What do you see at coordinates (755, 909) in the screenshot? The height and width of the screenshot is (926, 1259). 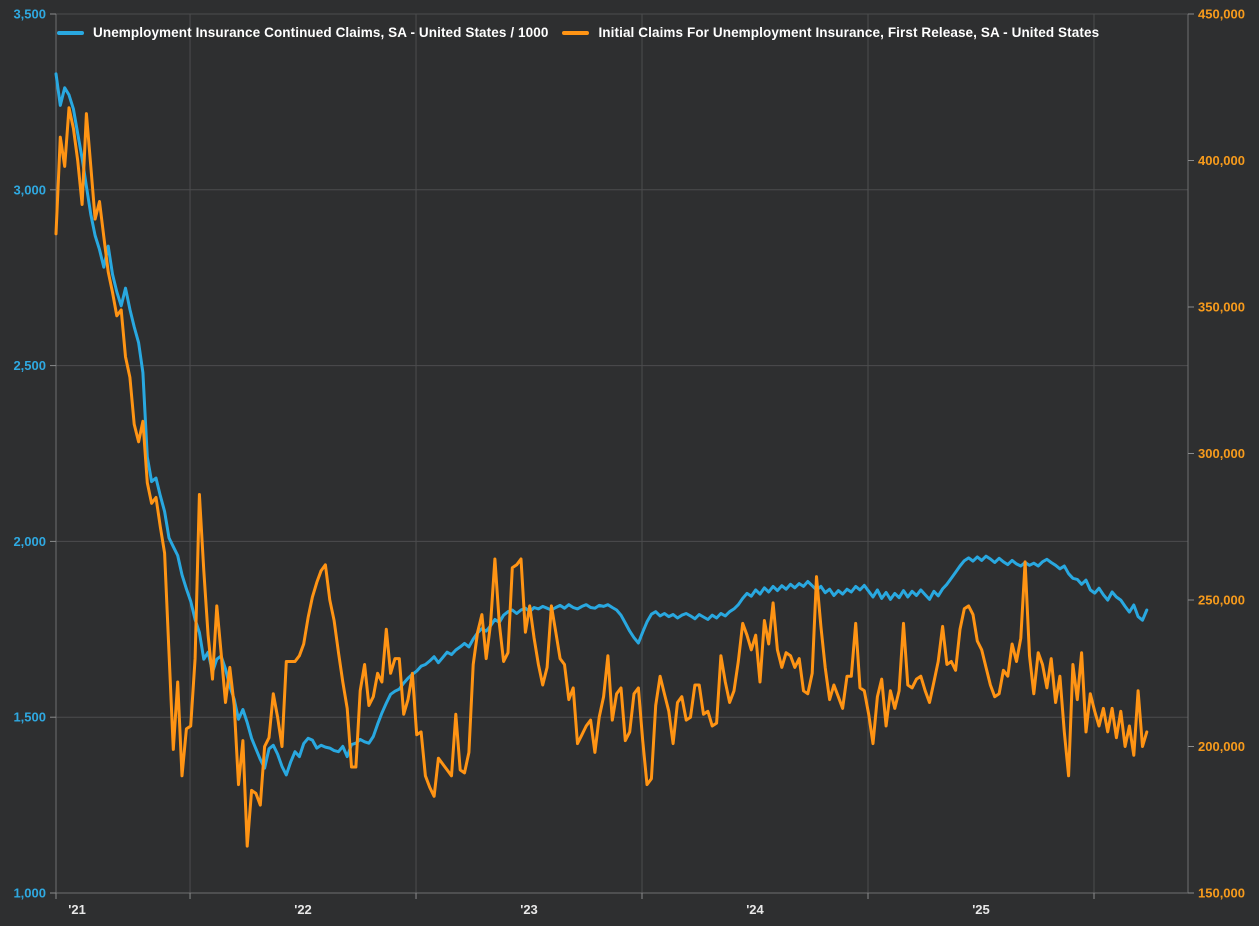 I see `x-axis-year-label: '24` at bounding box center [755, 909].